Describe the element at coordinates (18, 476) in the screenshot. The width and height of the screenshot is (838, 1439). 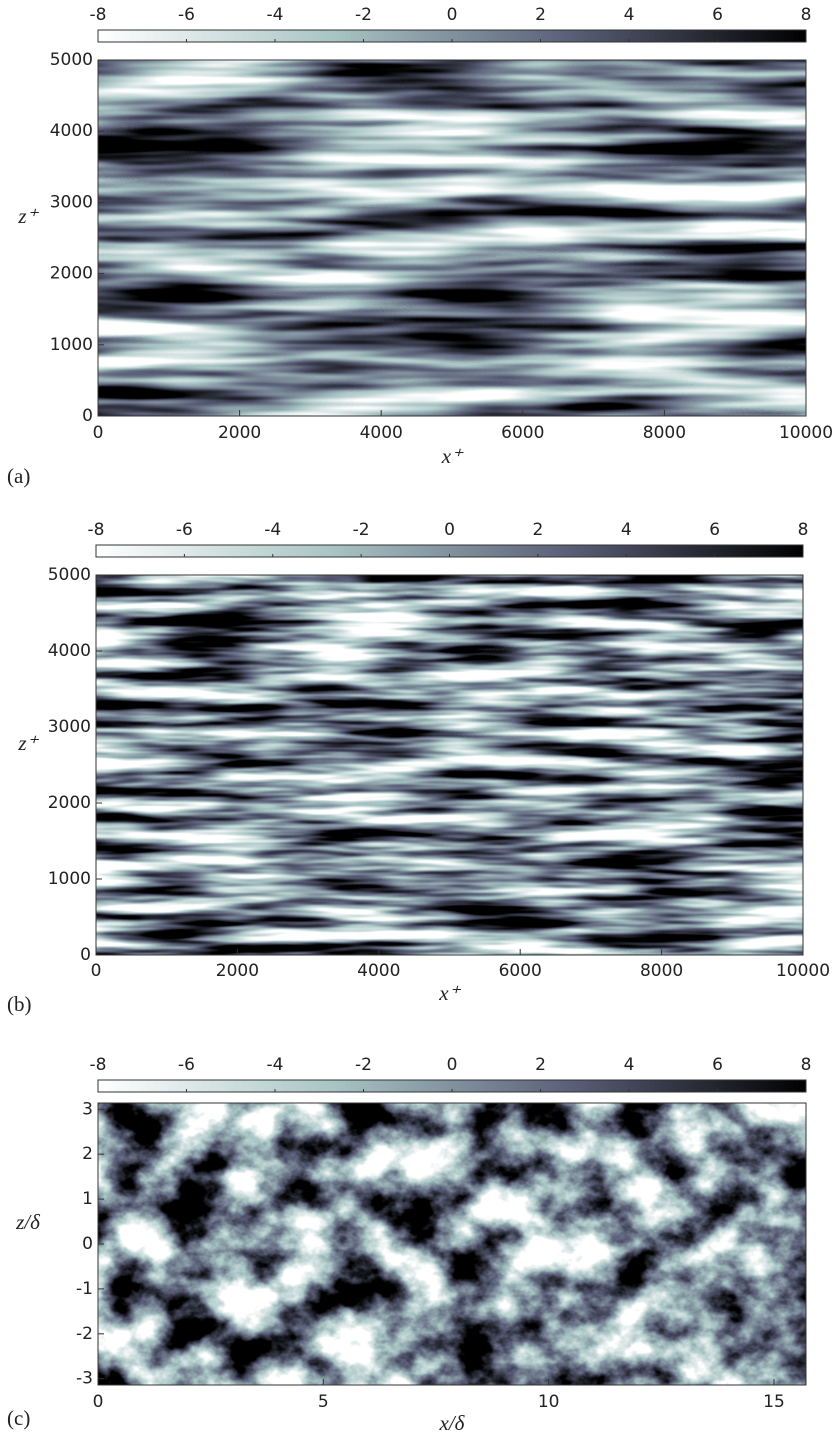
I see `panel-label: (a)` at that location.